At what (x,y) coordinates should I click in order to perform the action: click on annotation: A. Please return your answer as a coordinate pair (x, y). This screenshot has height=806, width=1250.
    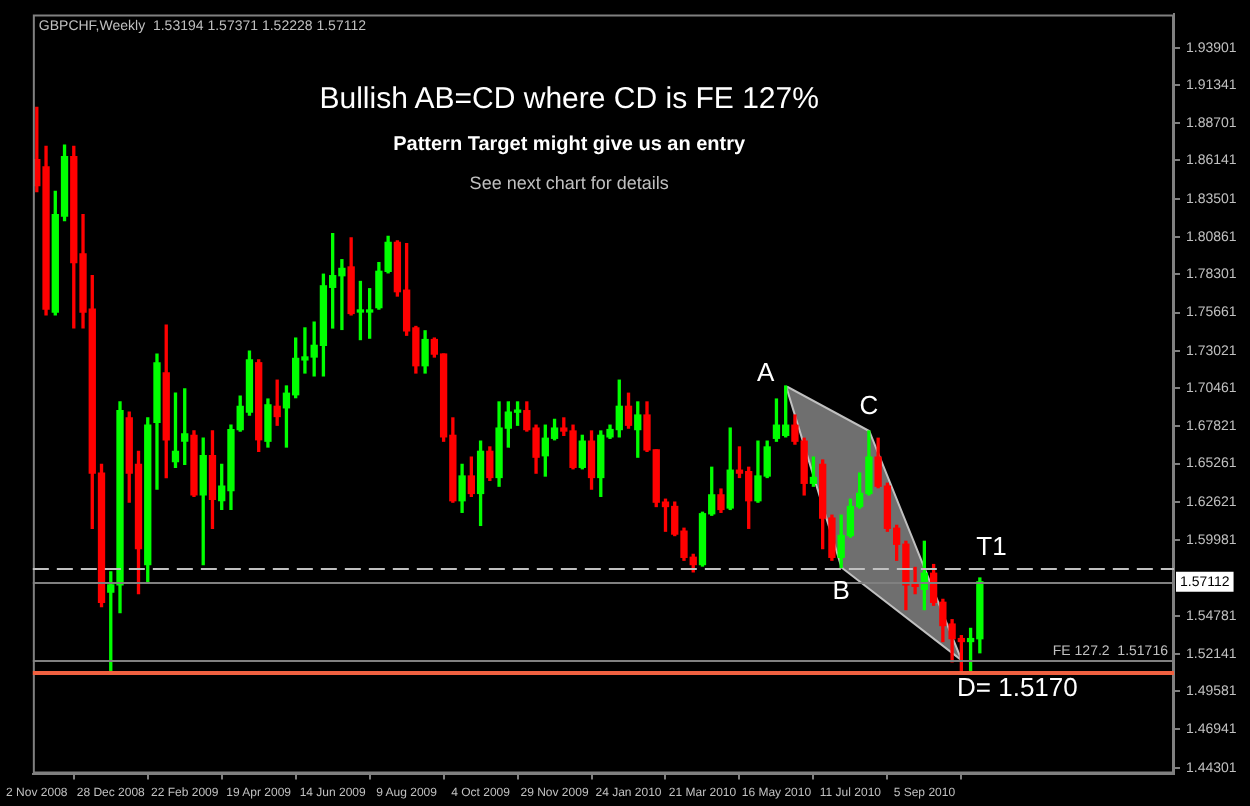
    Looking at the image, I should click on (766, 372).